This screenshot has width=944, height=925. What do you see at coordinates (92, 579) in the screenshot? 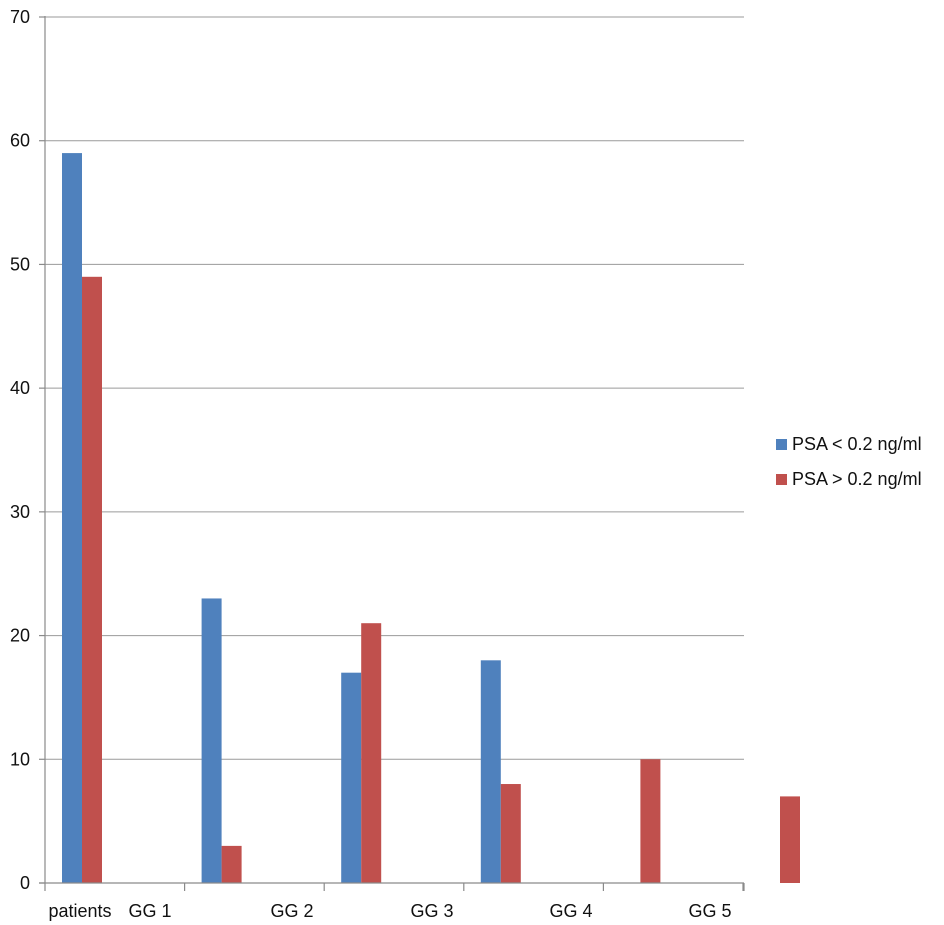
I see `bar-psa-above-patients` at bounding box center [92, 579].